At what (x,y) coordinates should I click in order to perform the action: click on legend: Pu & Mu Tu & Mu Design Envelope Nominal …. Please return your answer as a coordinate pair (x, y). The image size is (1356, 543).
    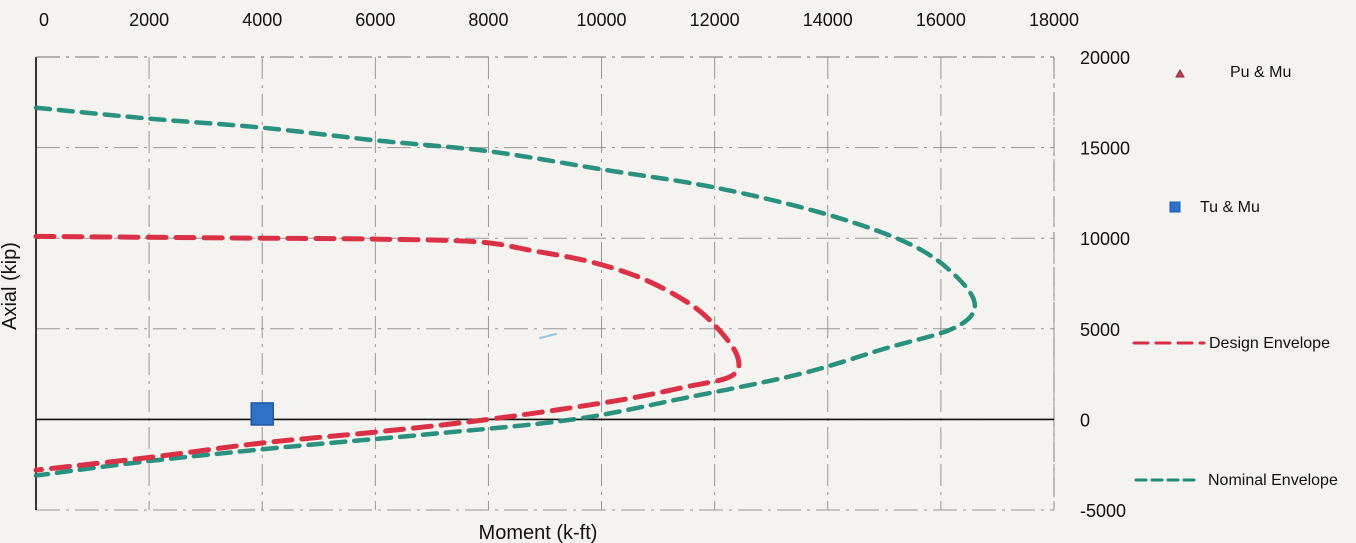
    Looking at the image, I should click on (1235, 276).